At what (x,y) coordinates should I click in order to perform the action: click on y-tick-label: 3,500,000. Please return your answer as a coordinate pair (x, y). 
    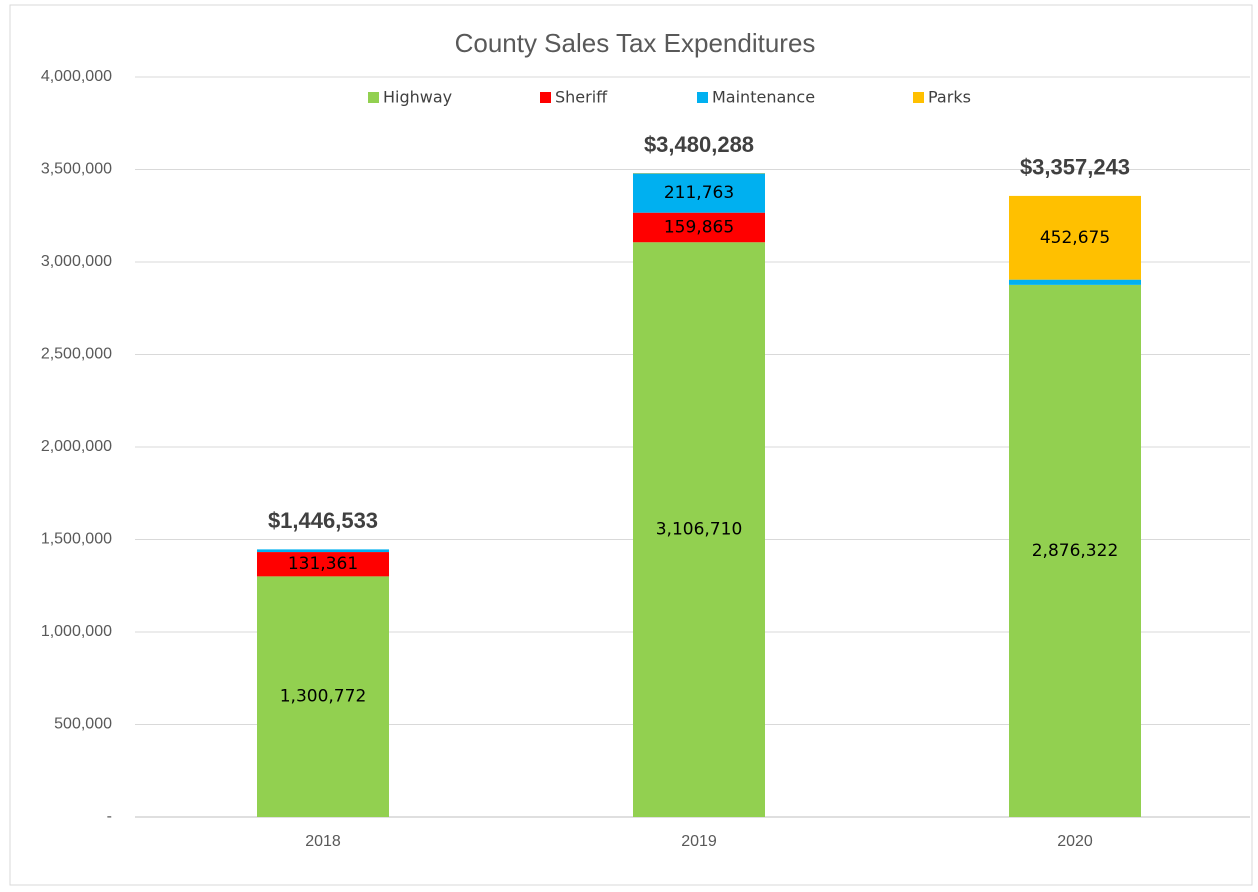
    Looking at the image, I should click on (76, 169).